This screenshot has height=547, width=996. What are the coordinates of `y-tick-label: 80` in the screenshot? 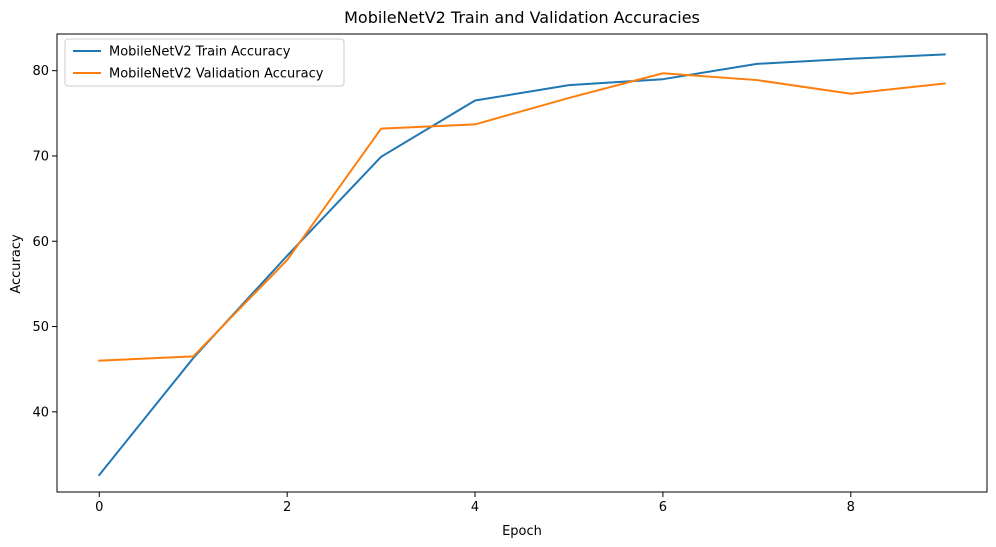 It's located at (40, 71).